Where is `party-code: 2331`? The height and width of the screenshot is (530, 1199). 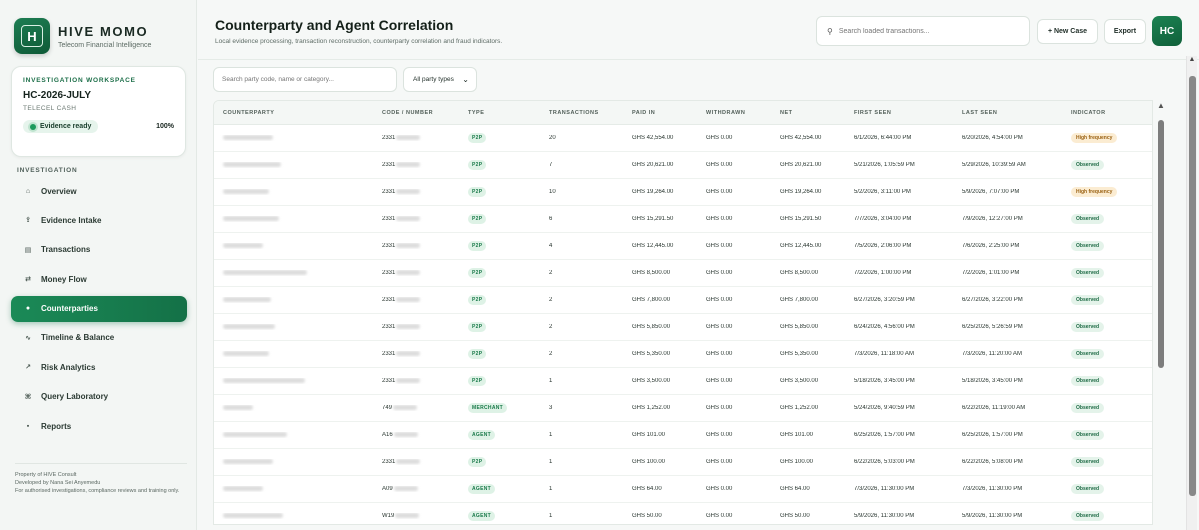 party-code: 2331 is located at coordinates (389, 192).